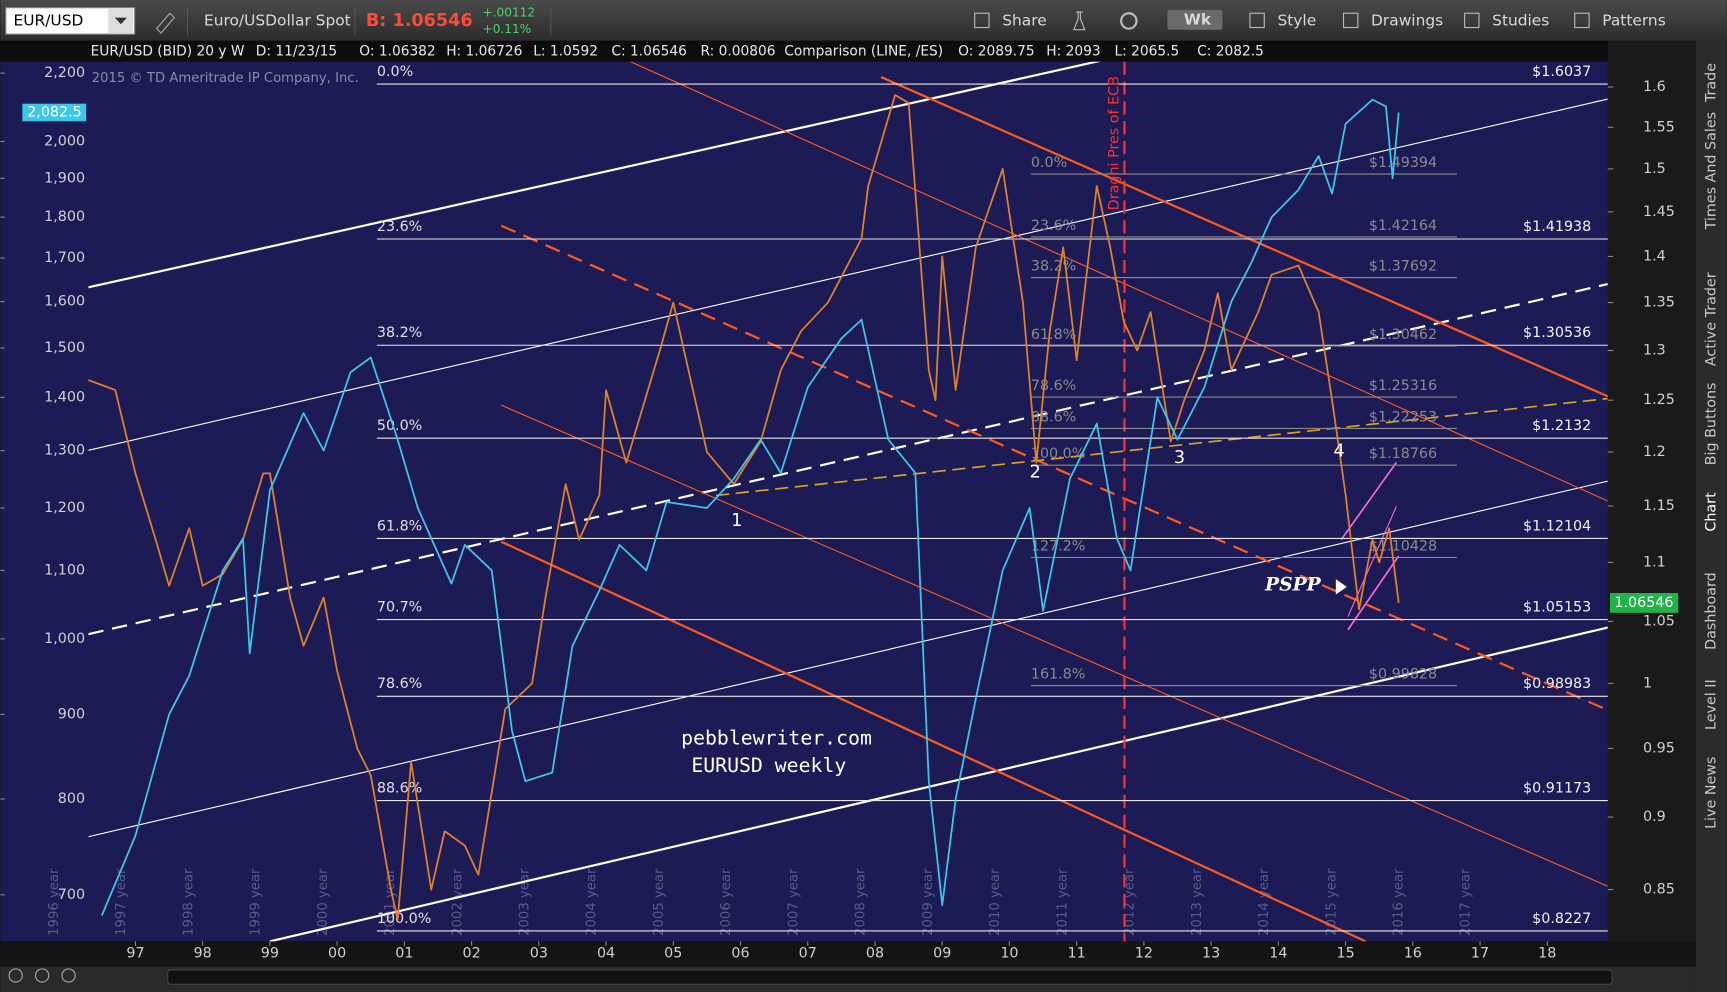 The image size is (1727, 992). What do you see at coordinates (861, 902) in the screenshot?
I see `year-marker: 2008 year` at bounding box center [861, 902].